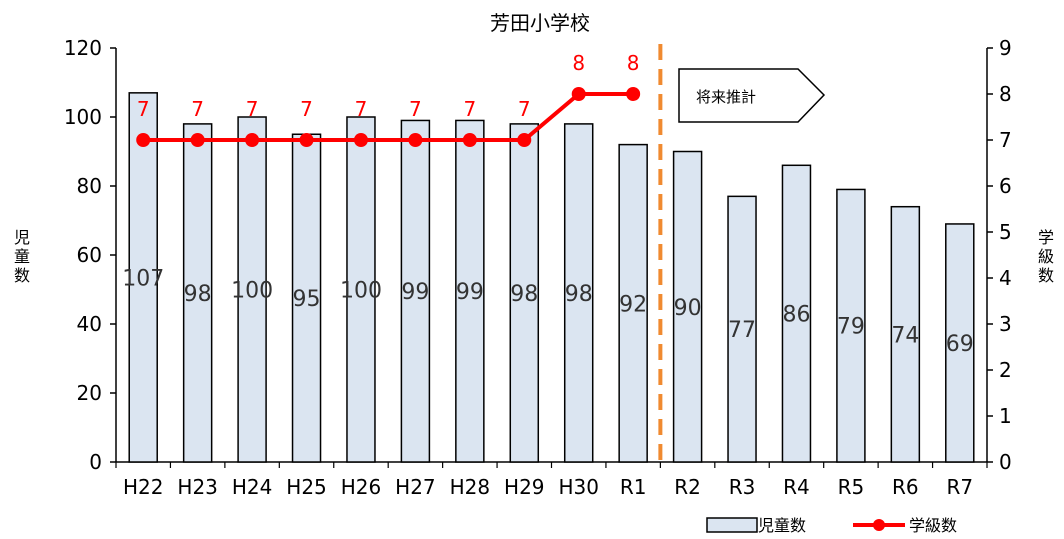 This screenshot has height=539, width=1064. What do you see at coordinates (1005, 94) in the screenshot?
I see `y-right-tick-label: 8` at bounding box center [1005, 94].